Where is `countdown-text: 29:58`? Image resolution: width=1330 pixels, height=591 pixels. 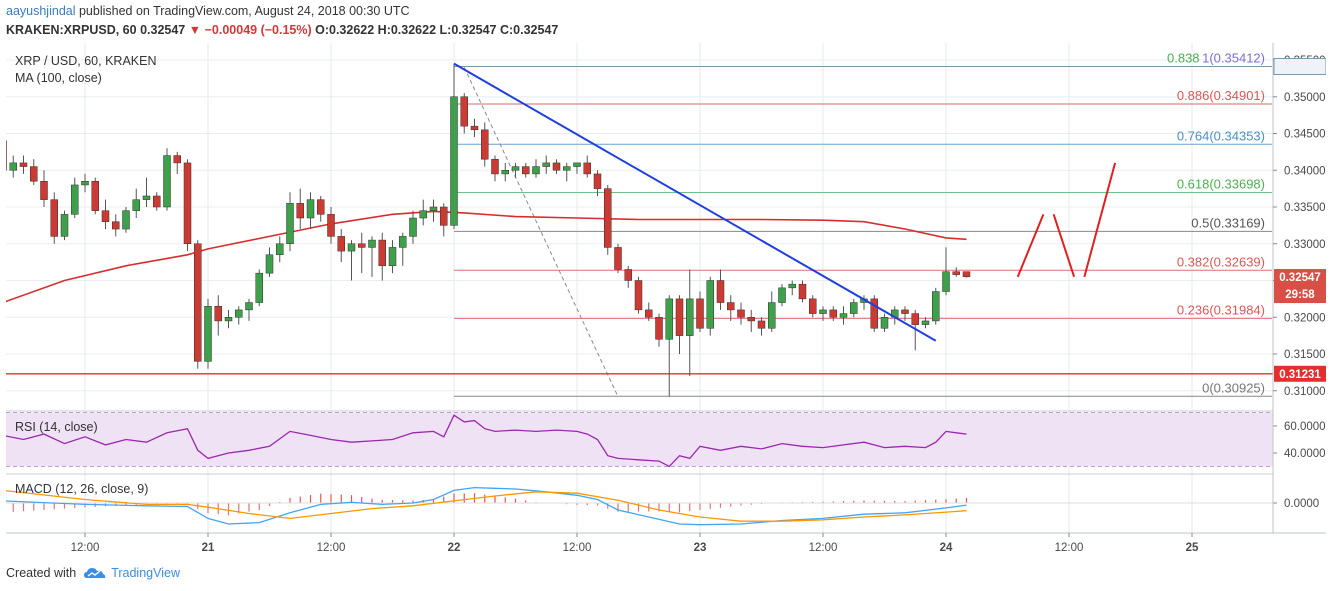
countdown-text: 29:58 is located at coordinates (1300, 295).